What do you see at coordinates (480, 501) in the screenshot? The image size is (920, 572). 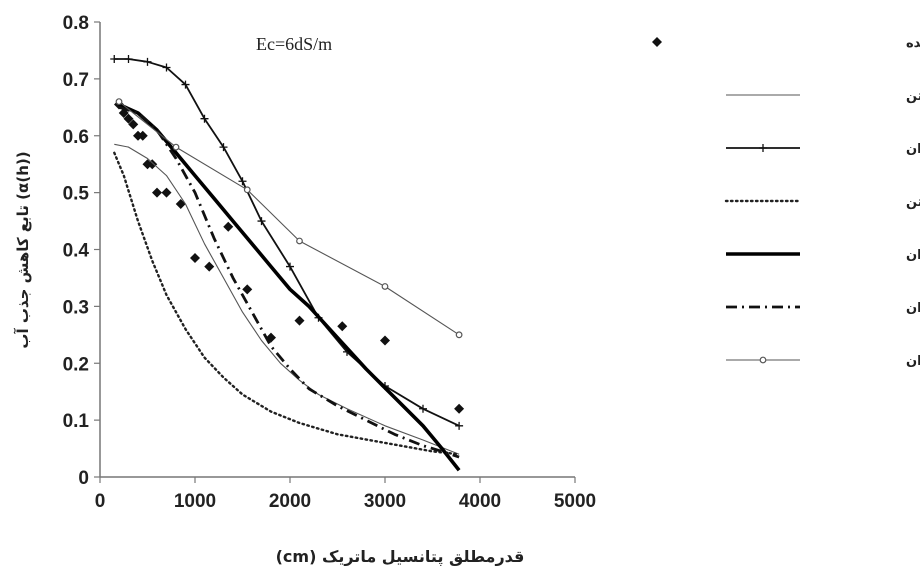 I see `x-tick-label: 4000` at bounding box center [480, 501].